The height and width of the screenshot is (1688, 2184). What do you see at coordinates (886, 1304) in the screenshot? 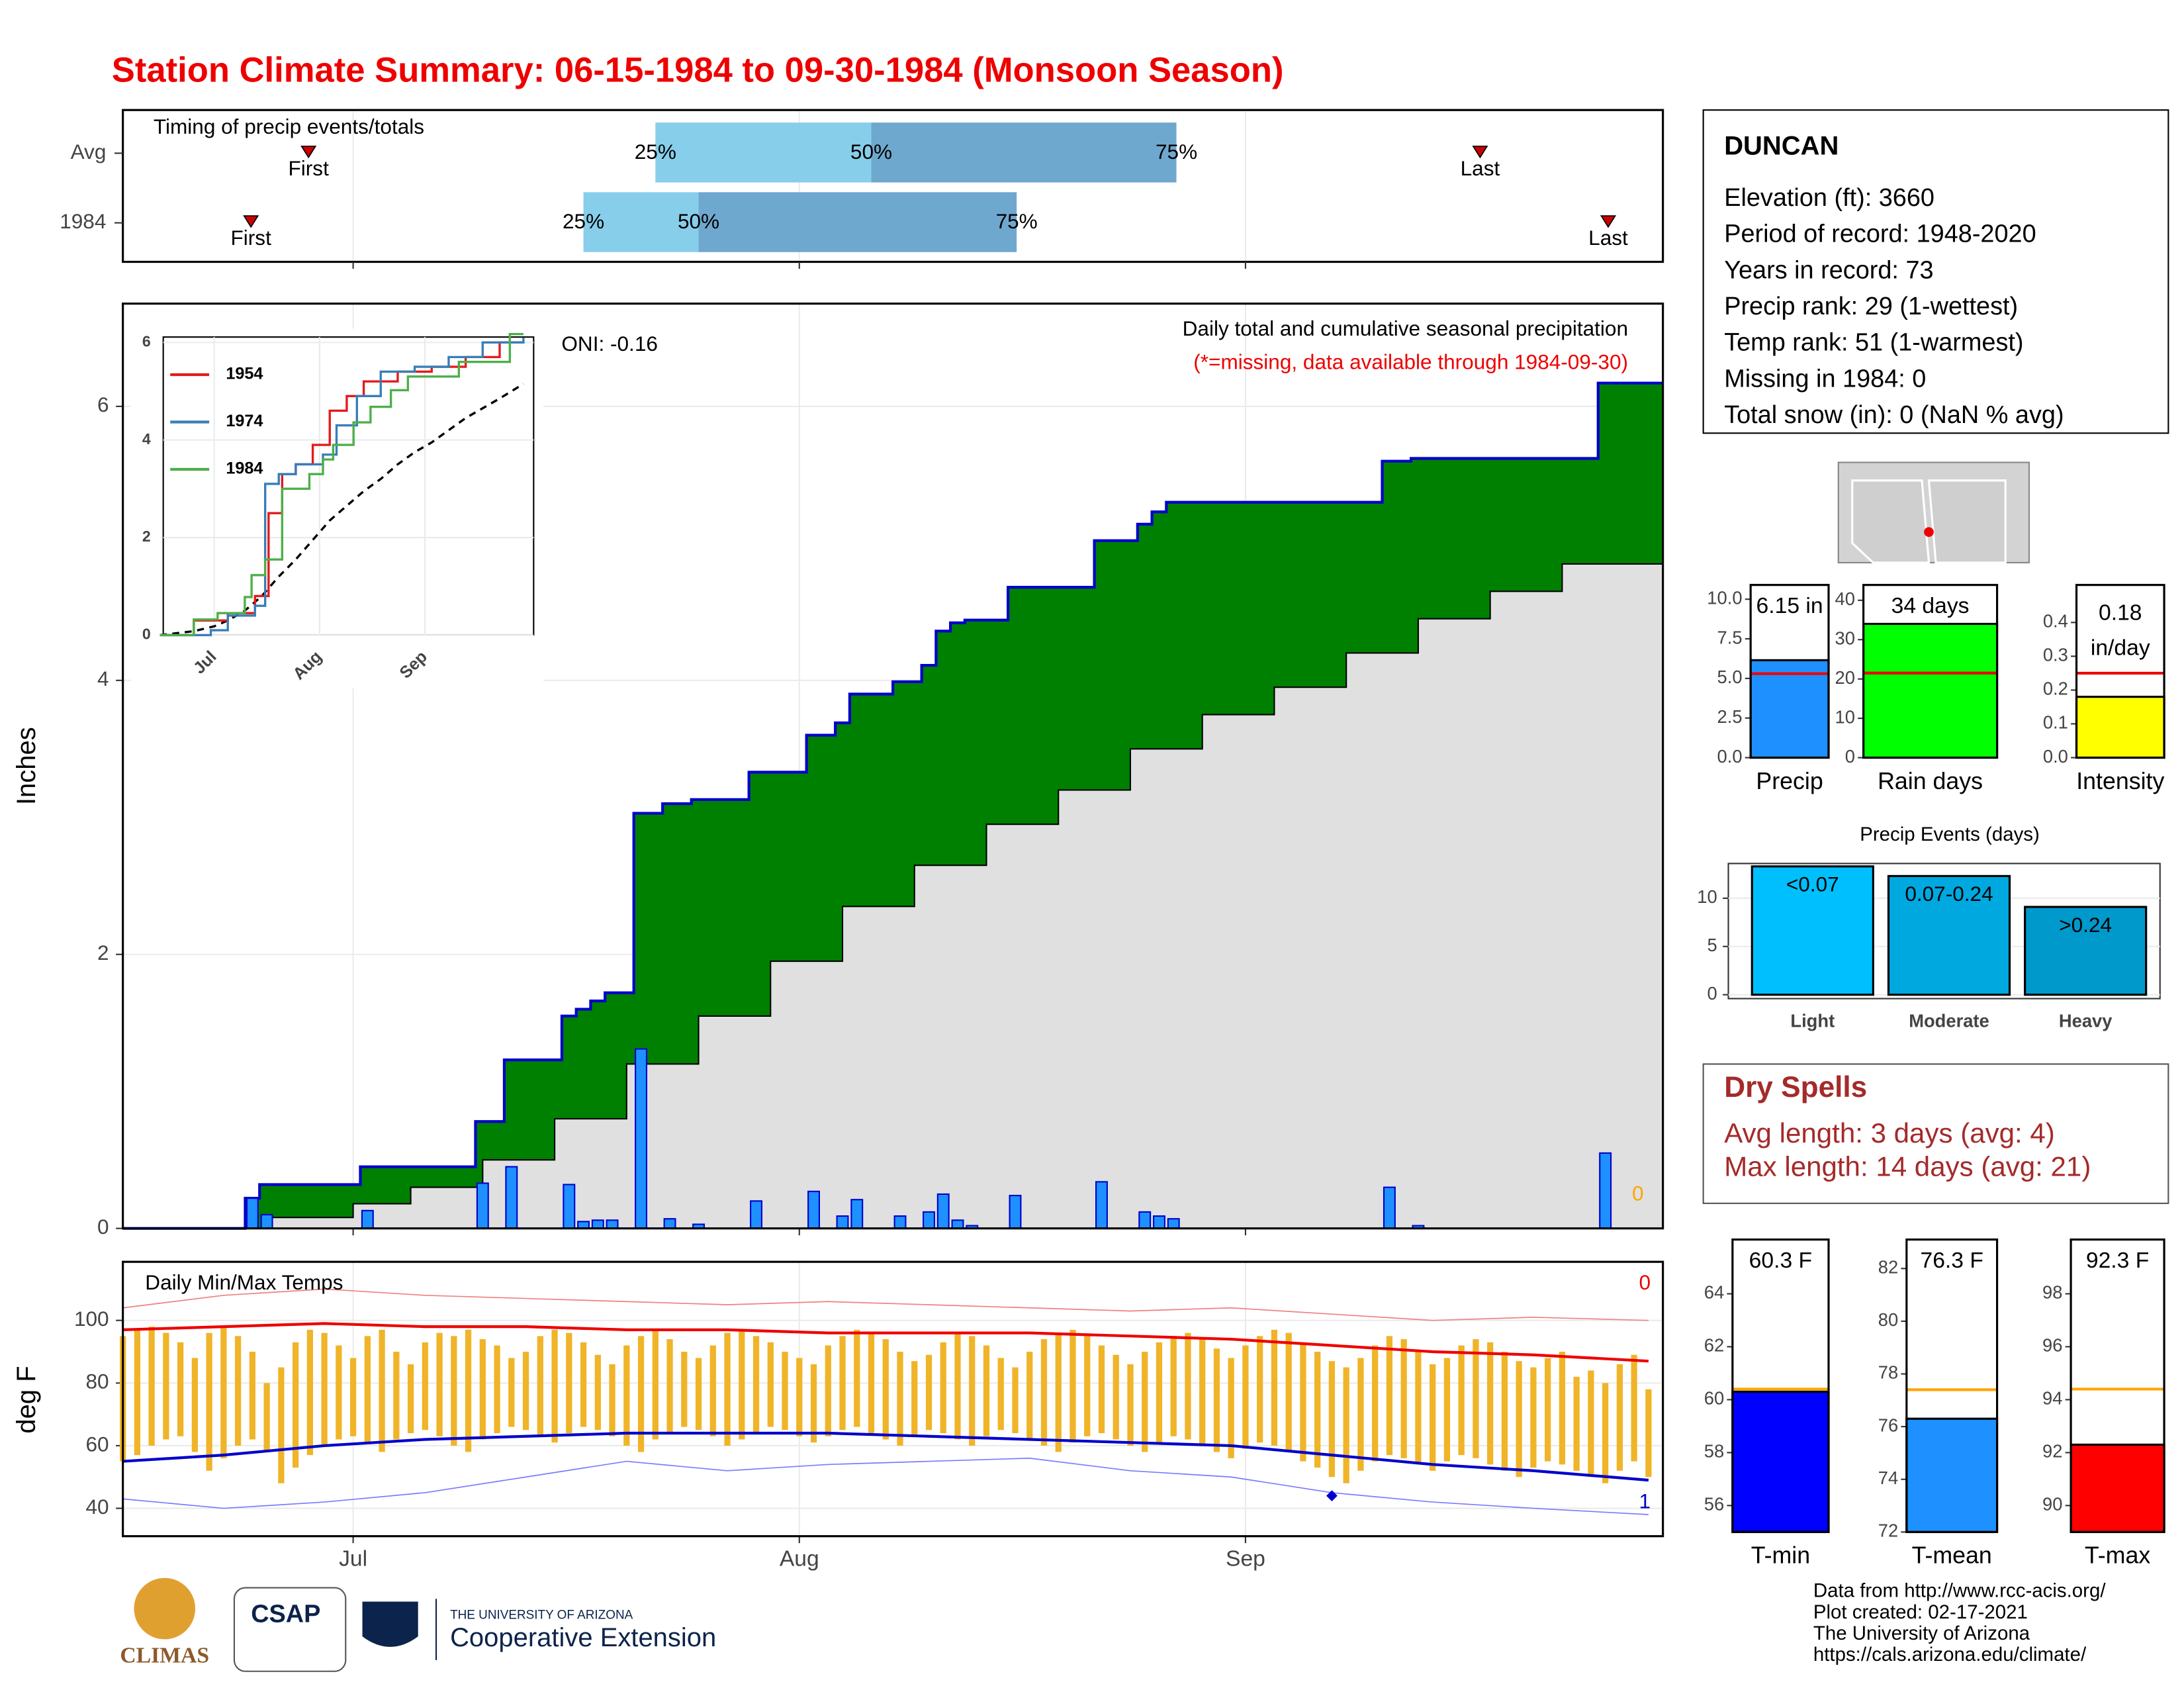
I see `record-high-line` at bounding box center [886, 1304].